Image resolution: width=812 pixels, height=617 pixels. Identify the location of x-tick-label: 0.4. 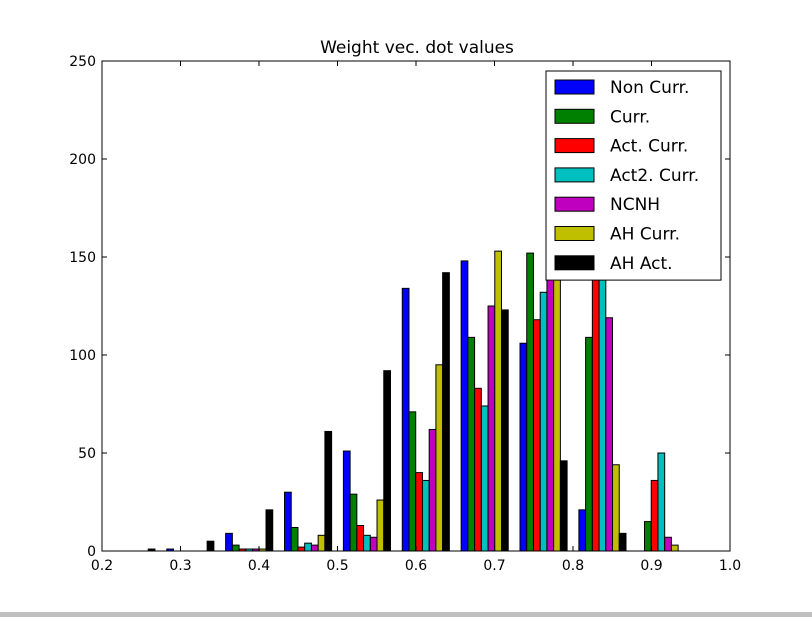
(259, 566).